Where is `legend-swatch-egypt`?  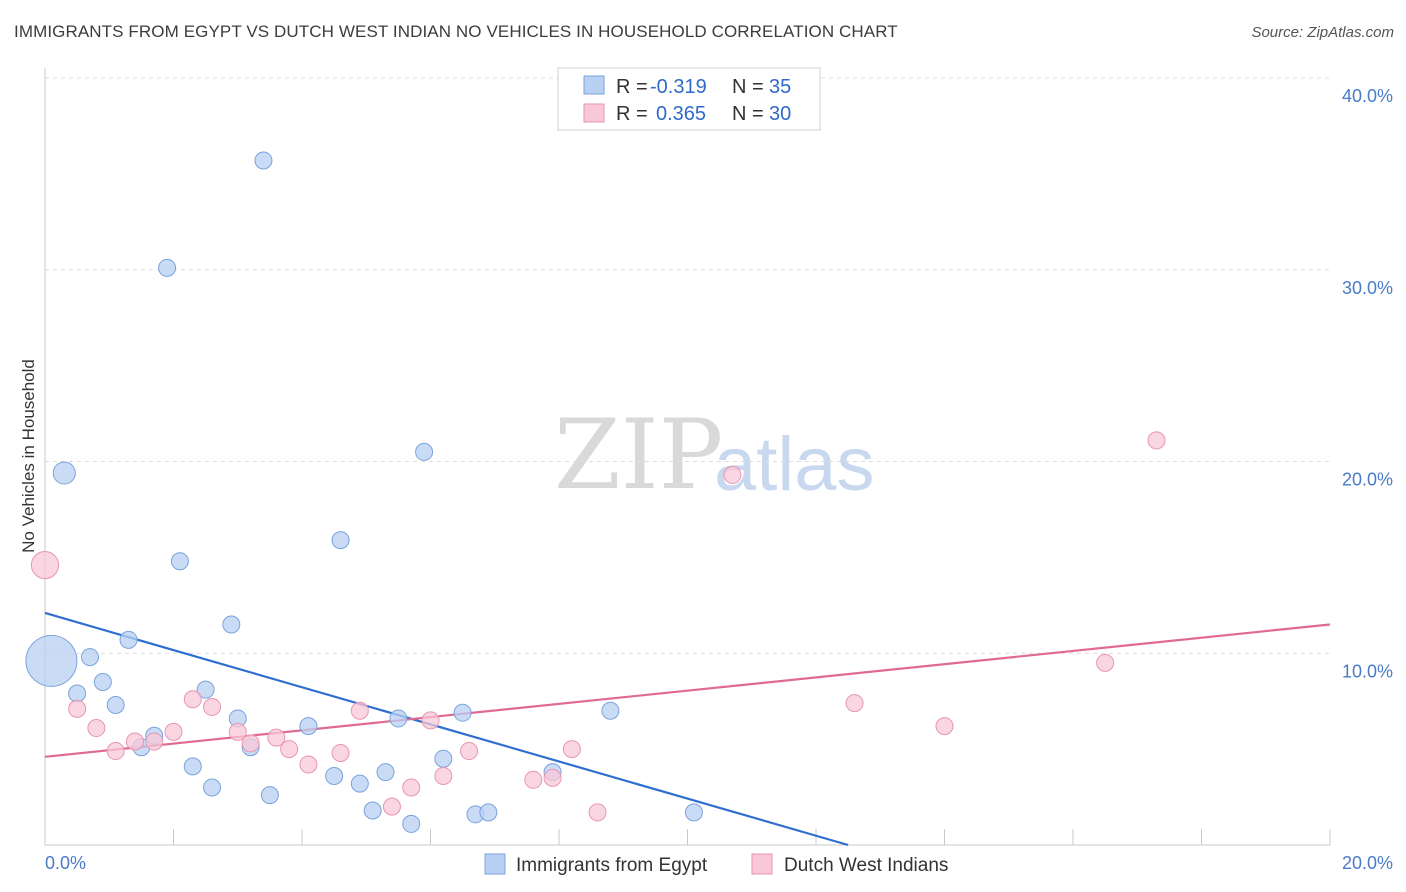 legend-swatch-egypt is located at coordinates (594, 85).